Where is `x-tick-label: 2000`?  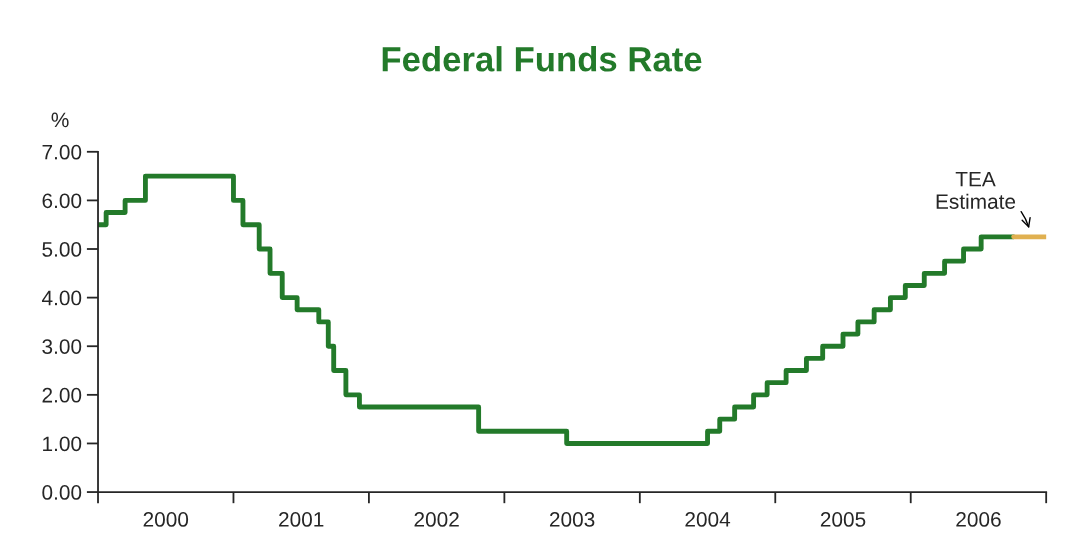
x-tick-label: 2000 is located at coordinates (166, 519).